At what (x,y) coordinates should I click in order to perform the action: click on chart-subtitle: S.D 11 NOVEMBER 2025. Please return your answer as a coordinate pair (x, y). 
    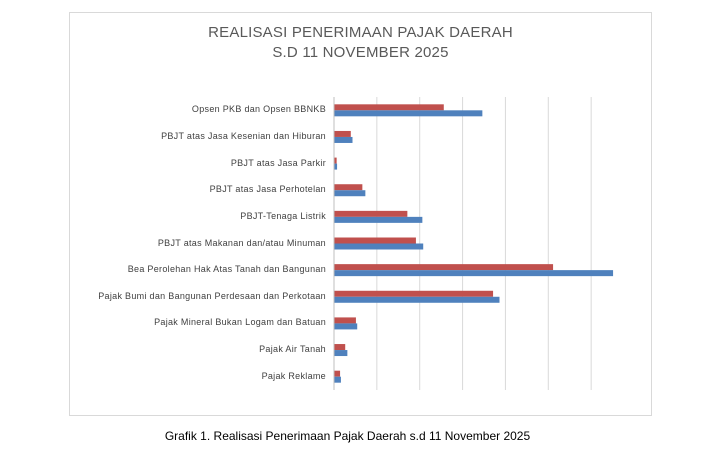
    Looking at the image, I should click on (360, 52).